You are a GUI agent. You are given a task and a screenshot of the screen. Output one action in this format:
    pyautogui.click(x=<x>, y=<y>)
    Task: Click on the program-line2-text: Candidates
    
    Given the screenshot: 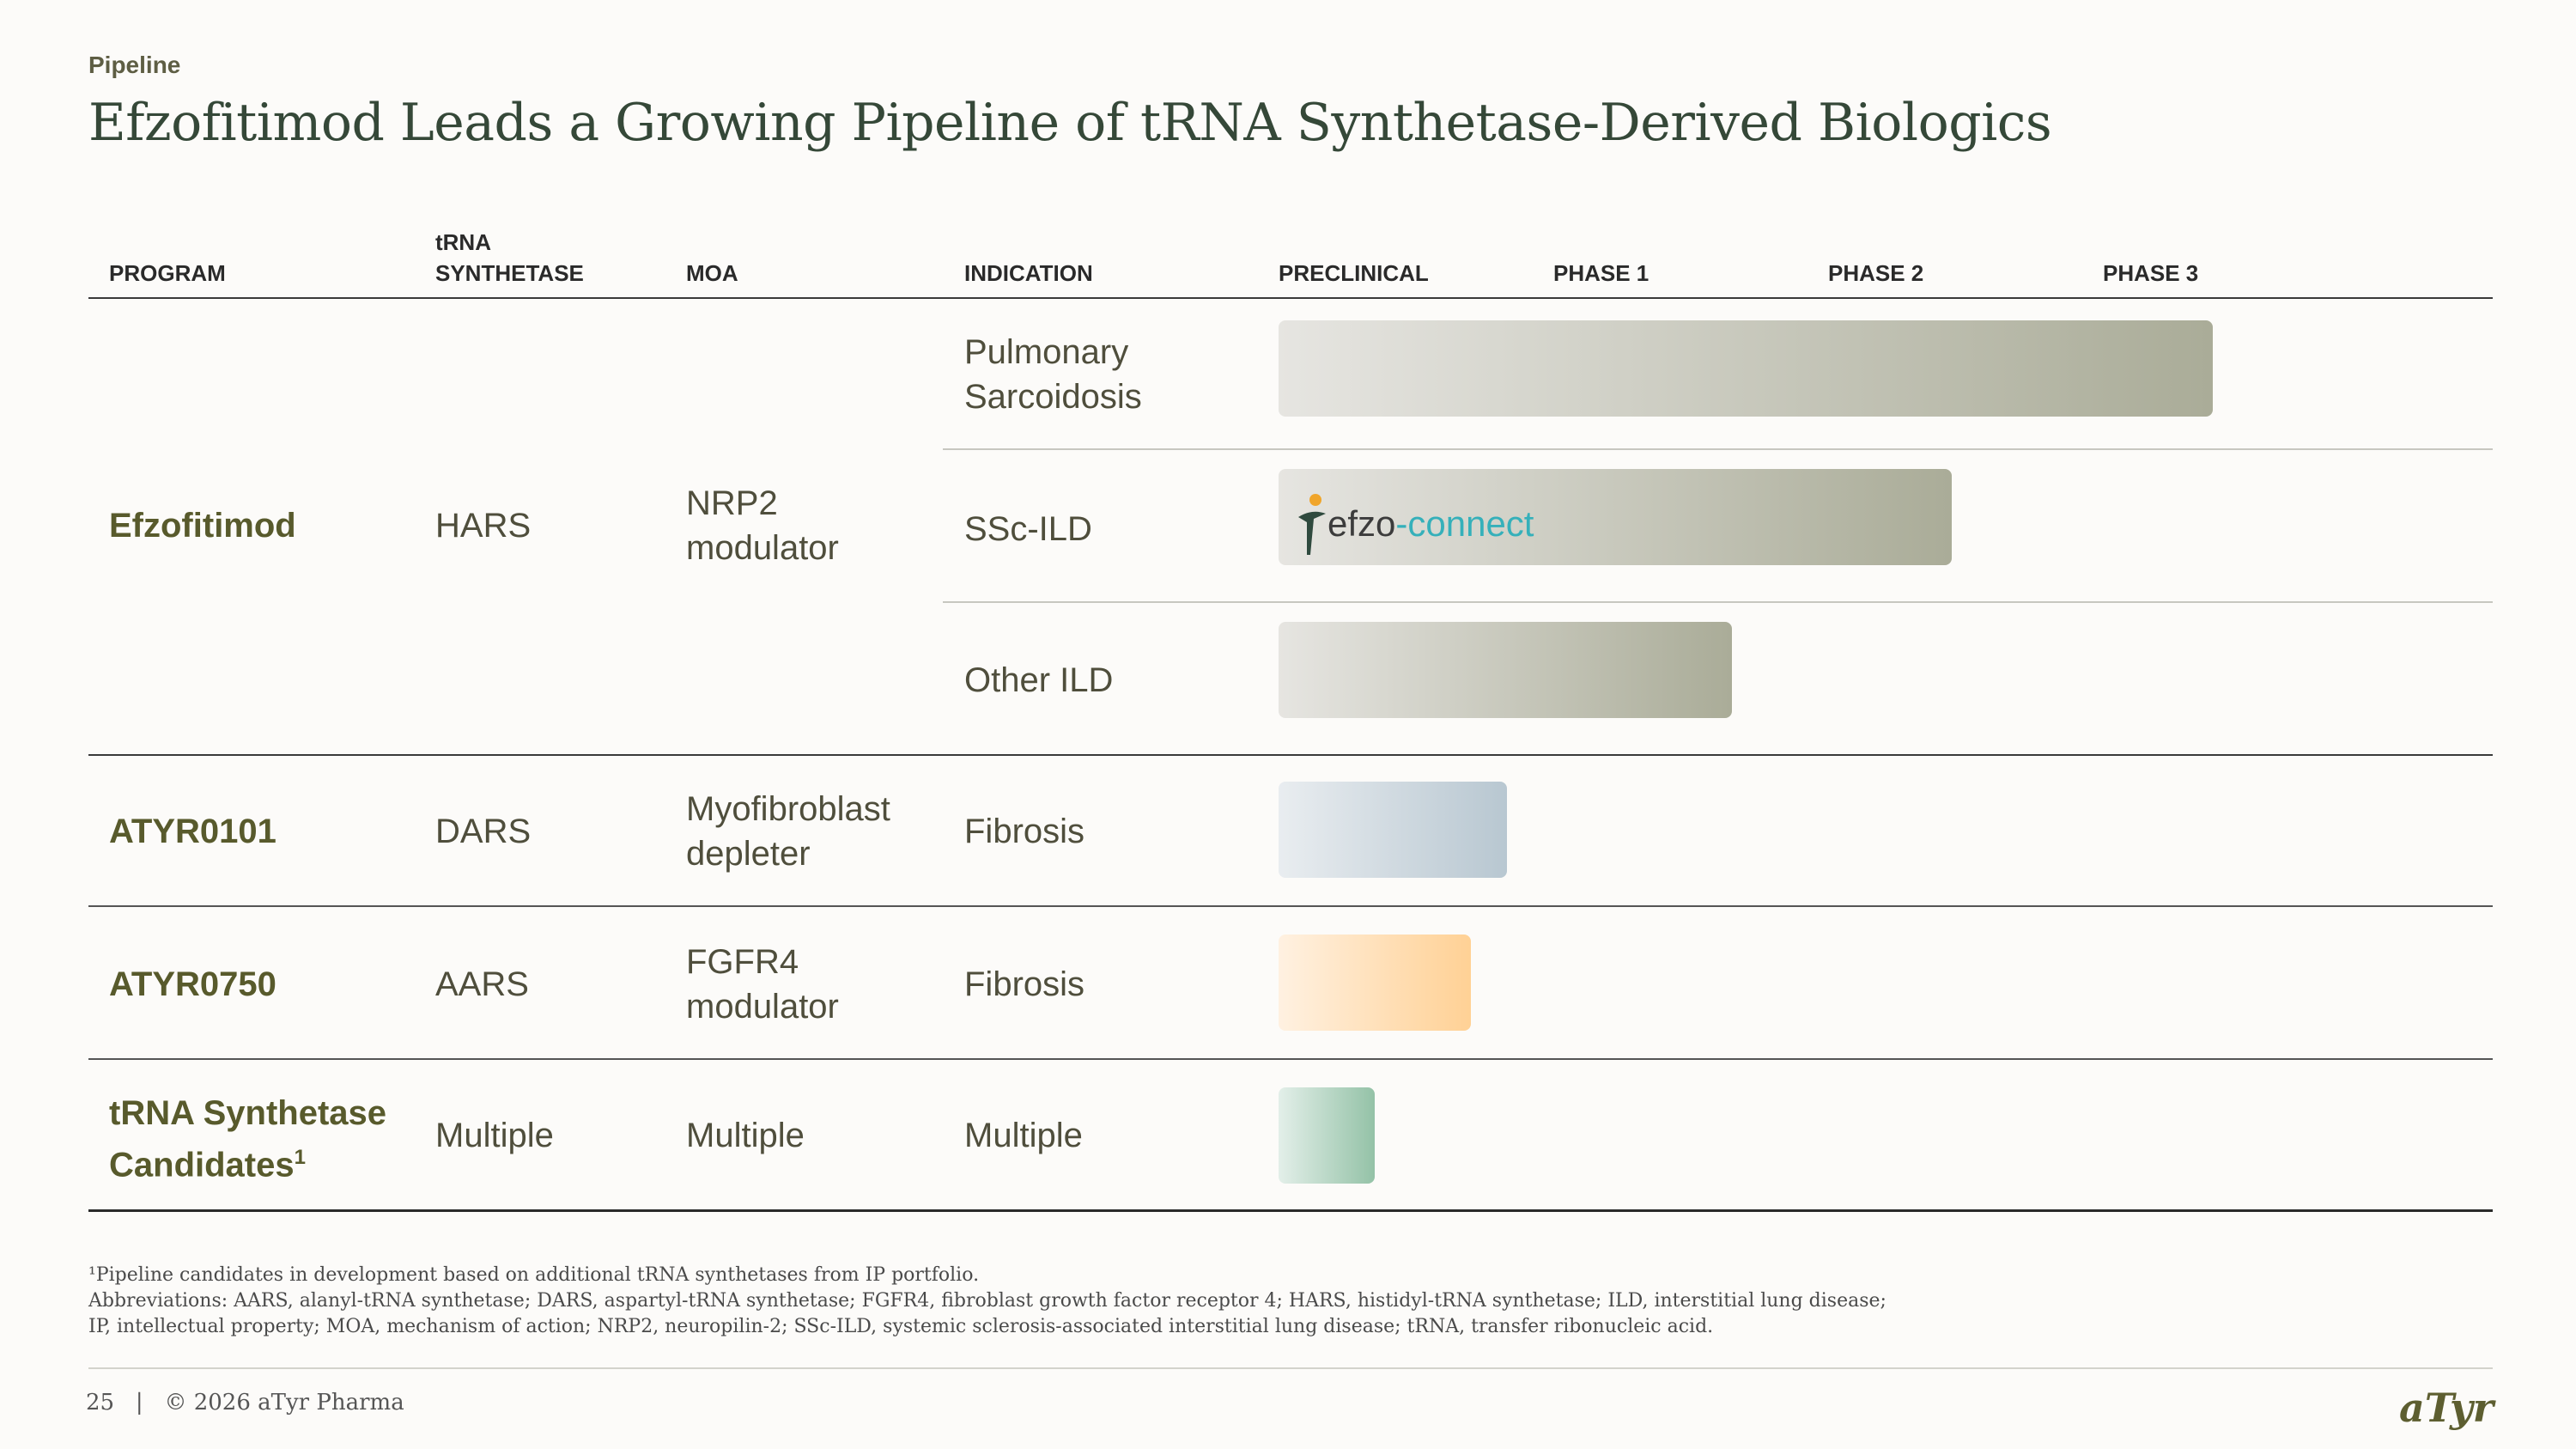 What is the action you would take?
    pyautogui.click(x=202, y=1165)
    